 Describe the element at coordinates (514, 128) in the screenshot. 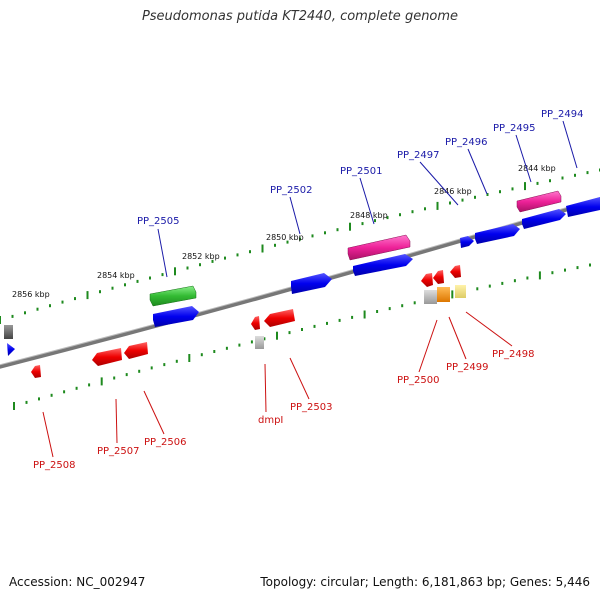

I see `gene-label-top: PP_2495` at that location.